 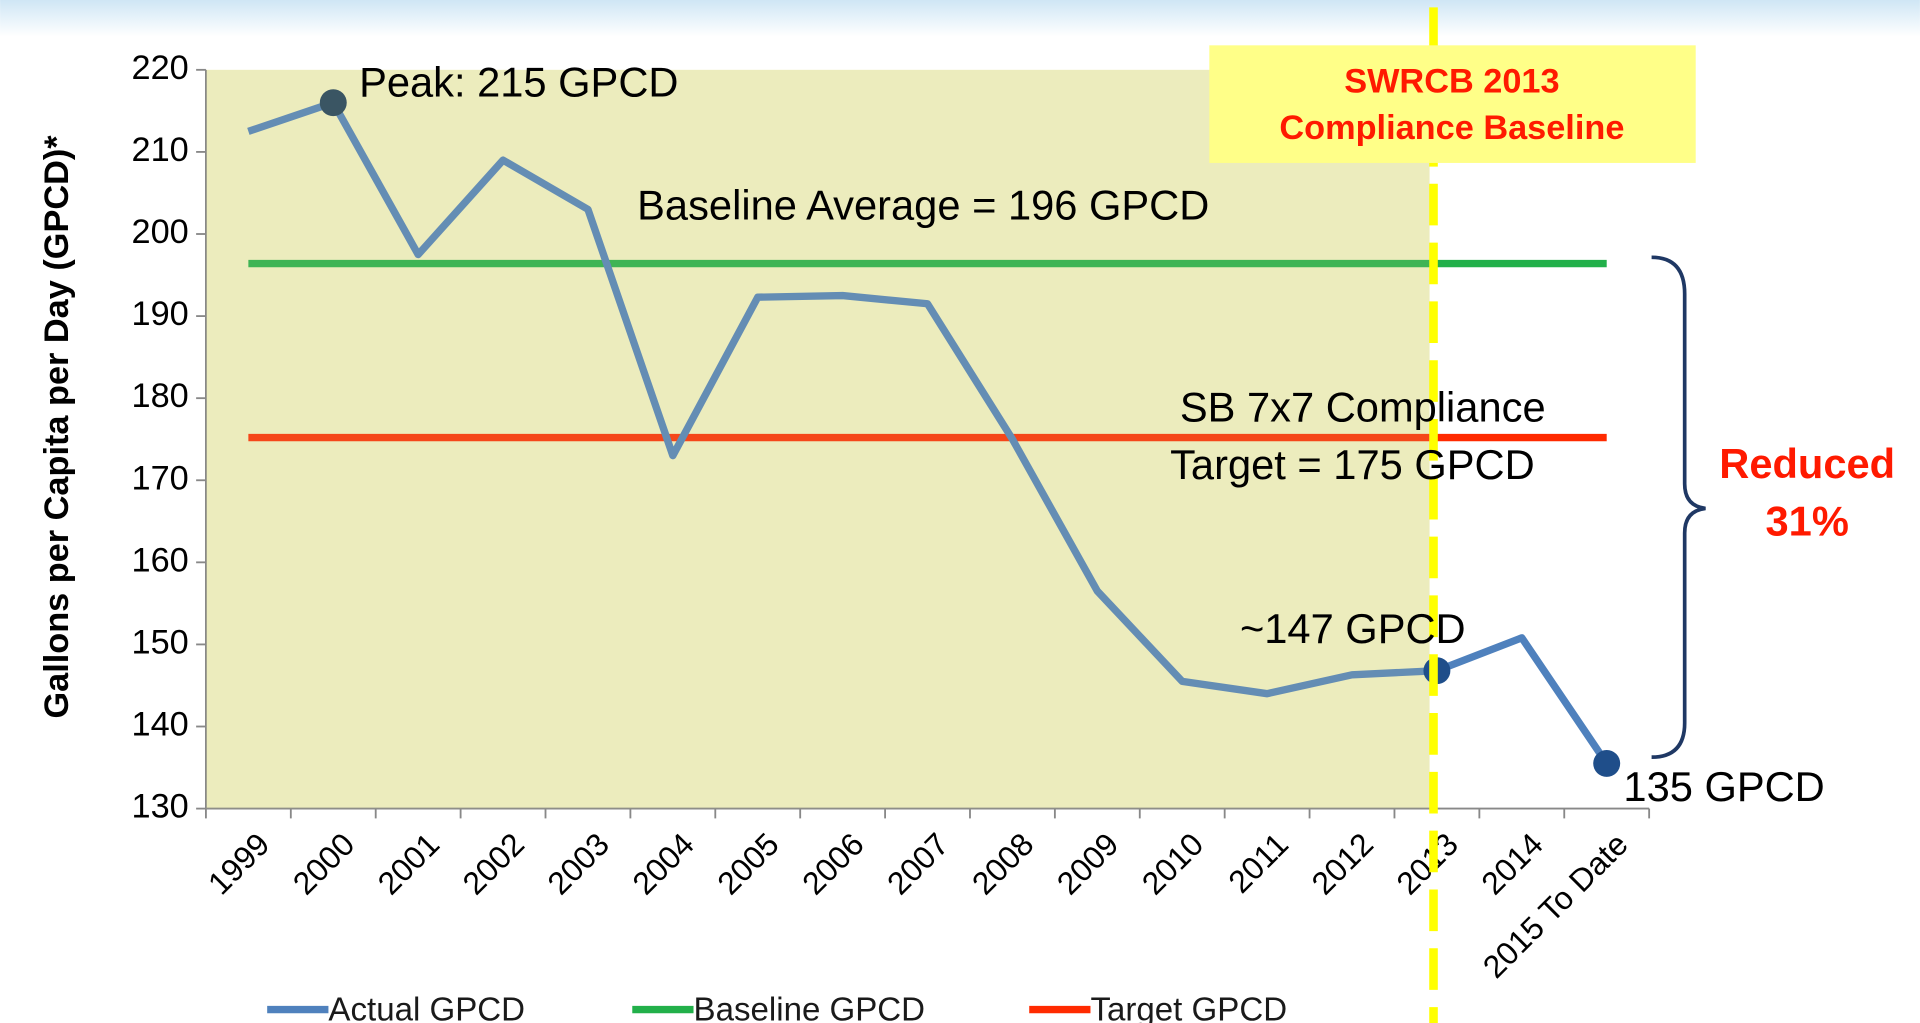 I want to click on y-tick-label: 180, so click(x=160, y=396).